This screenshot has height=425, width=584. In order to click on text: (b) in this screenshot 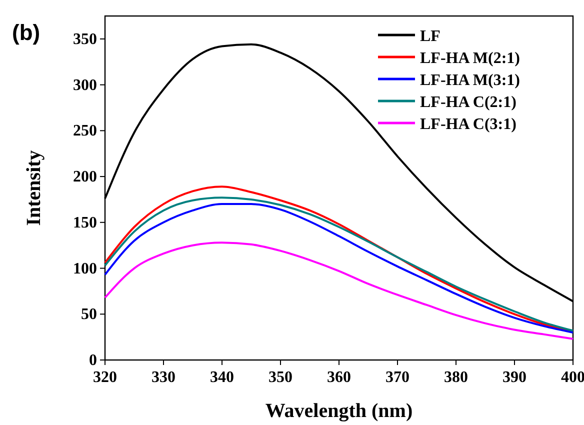, I will do `click(26, 32)`.